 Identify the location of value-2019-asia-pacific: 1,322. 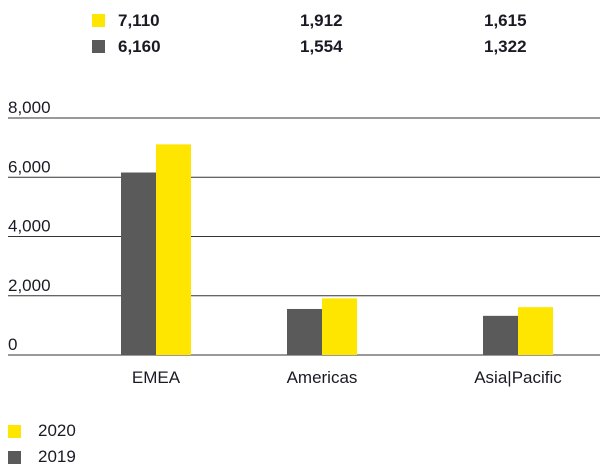
(505, 46).